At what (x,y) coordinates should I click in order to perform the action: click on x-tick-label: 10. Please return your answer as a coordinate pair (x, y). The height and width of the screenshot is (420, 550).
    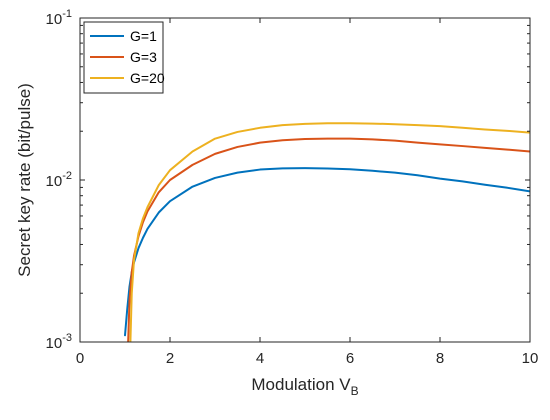
    Looking at the image, I should click on (530, 358).